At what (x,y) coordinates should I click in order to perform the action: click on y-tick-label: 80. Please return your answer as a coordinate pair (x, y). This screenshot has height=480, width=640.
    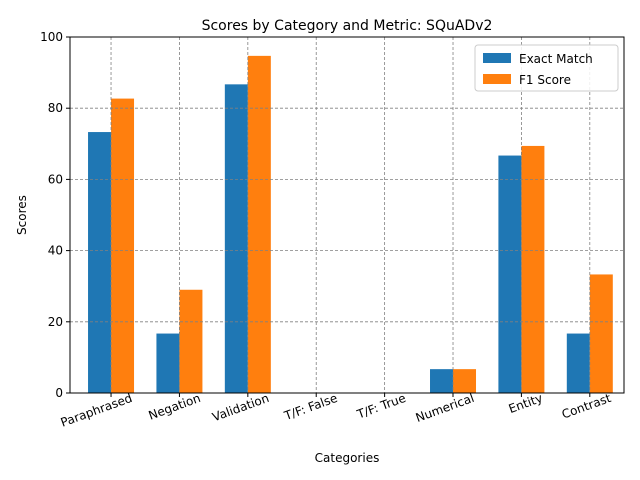
    Looking at the image, I should click on (55, 108).